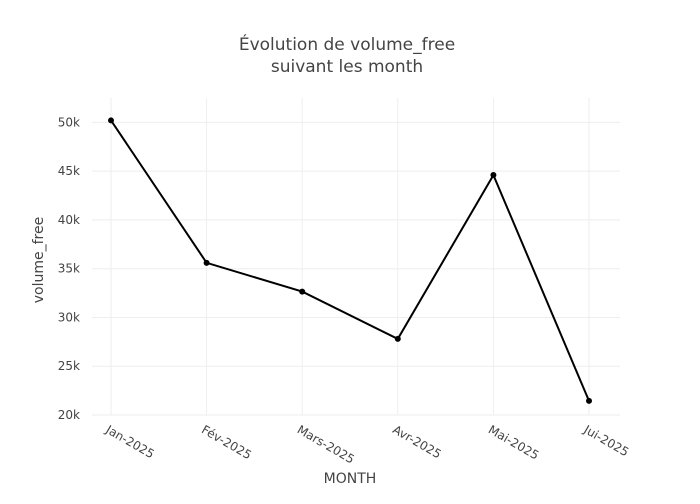 Image resolution: width=700 pixels, height=504 pixels. What do you see at coordinates (69, 122) in the screenshot?
I see `y-tick-label: 50k` at bounding box center [69, 122].